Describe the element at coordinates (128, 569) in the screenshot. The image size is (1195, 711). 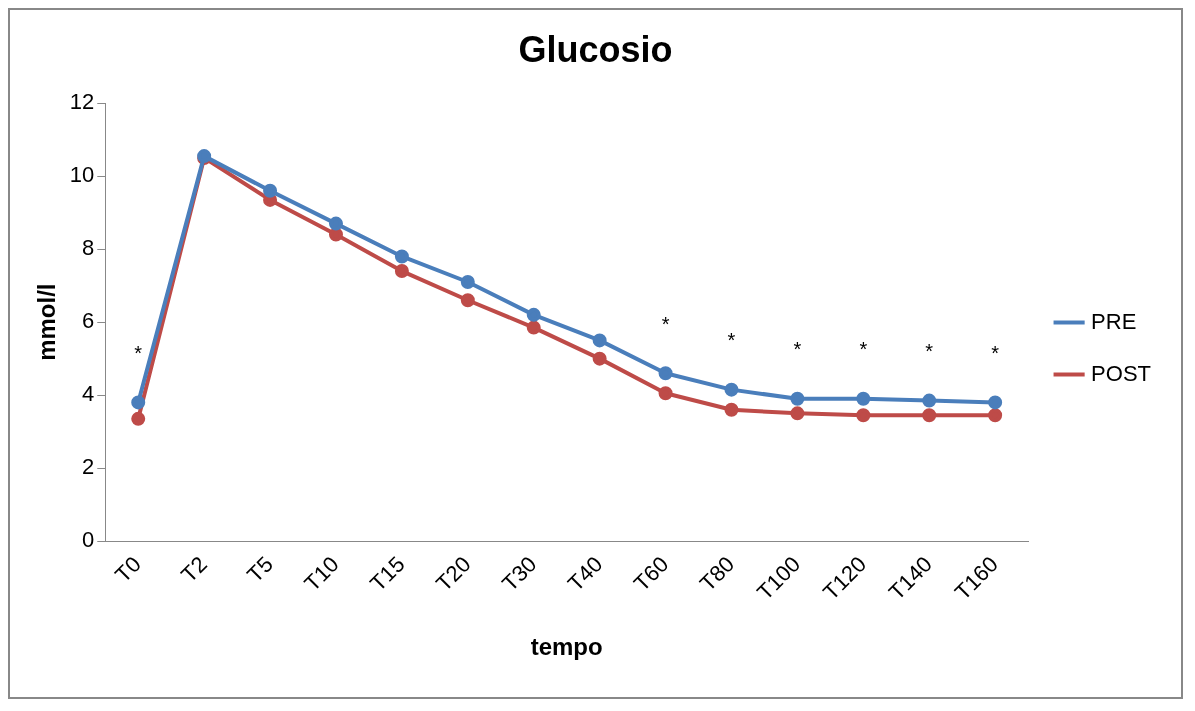
I see `x-tick-label: T0` at that location.